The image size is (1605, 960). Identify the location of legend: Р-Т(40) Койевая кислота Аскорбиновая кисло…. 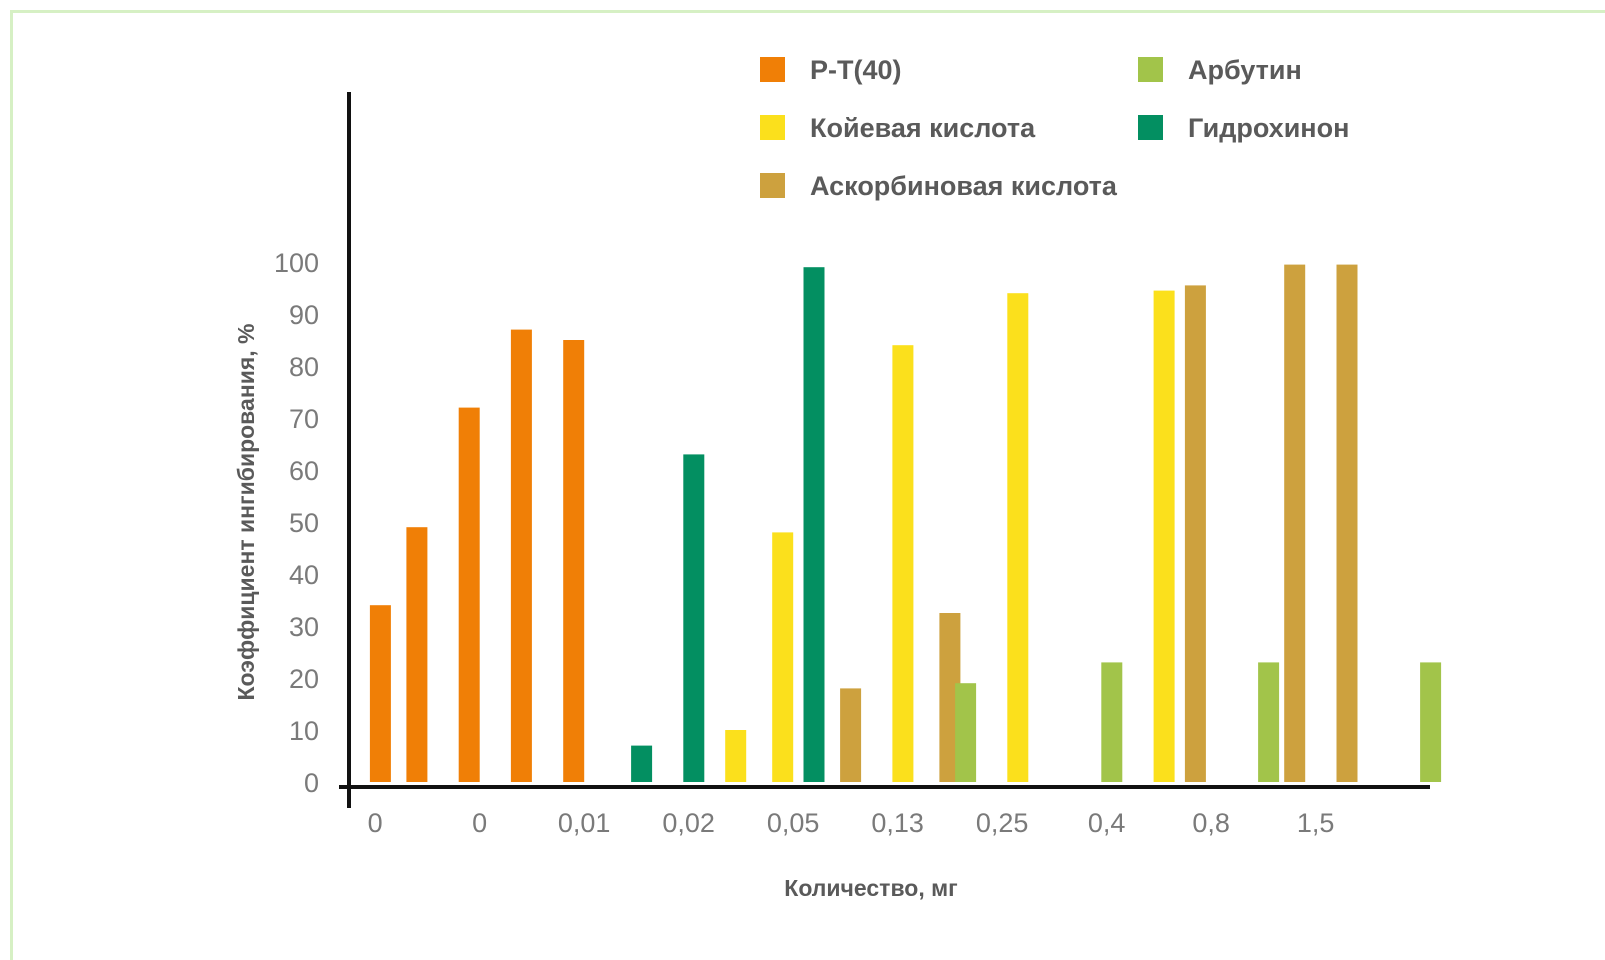
(1054, 128).